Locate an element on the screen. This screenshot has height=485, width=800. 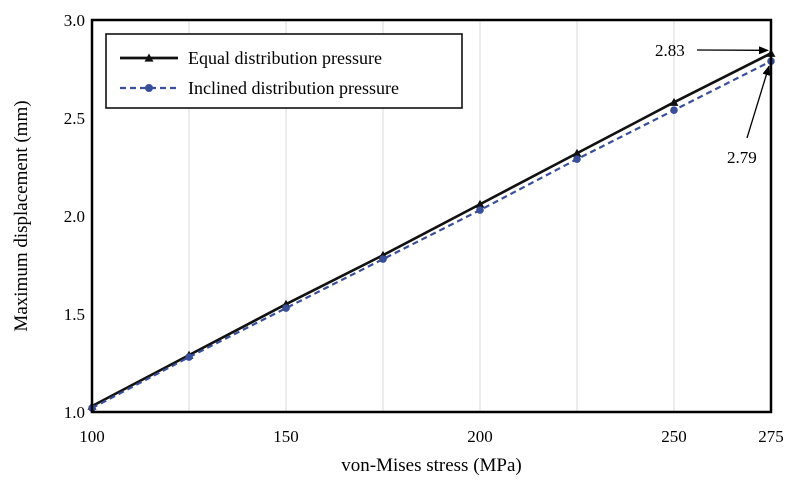
y-tick-label: 2.0 is located at coordinates (74, 216).